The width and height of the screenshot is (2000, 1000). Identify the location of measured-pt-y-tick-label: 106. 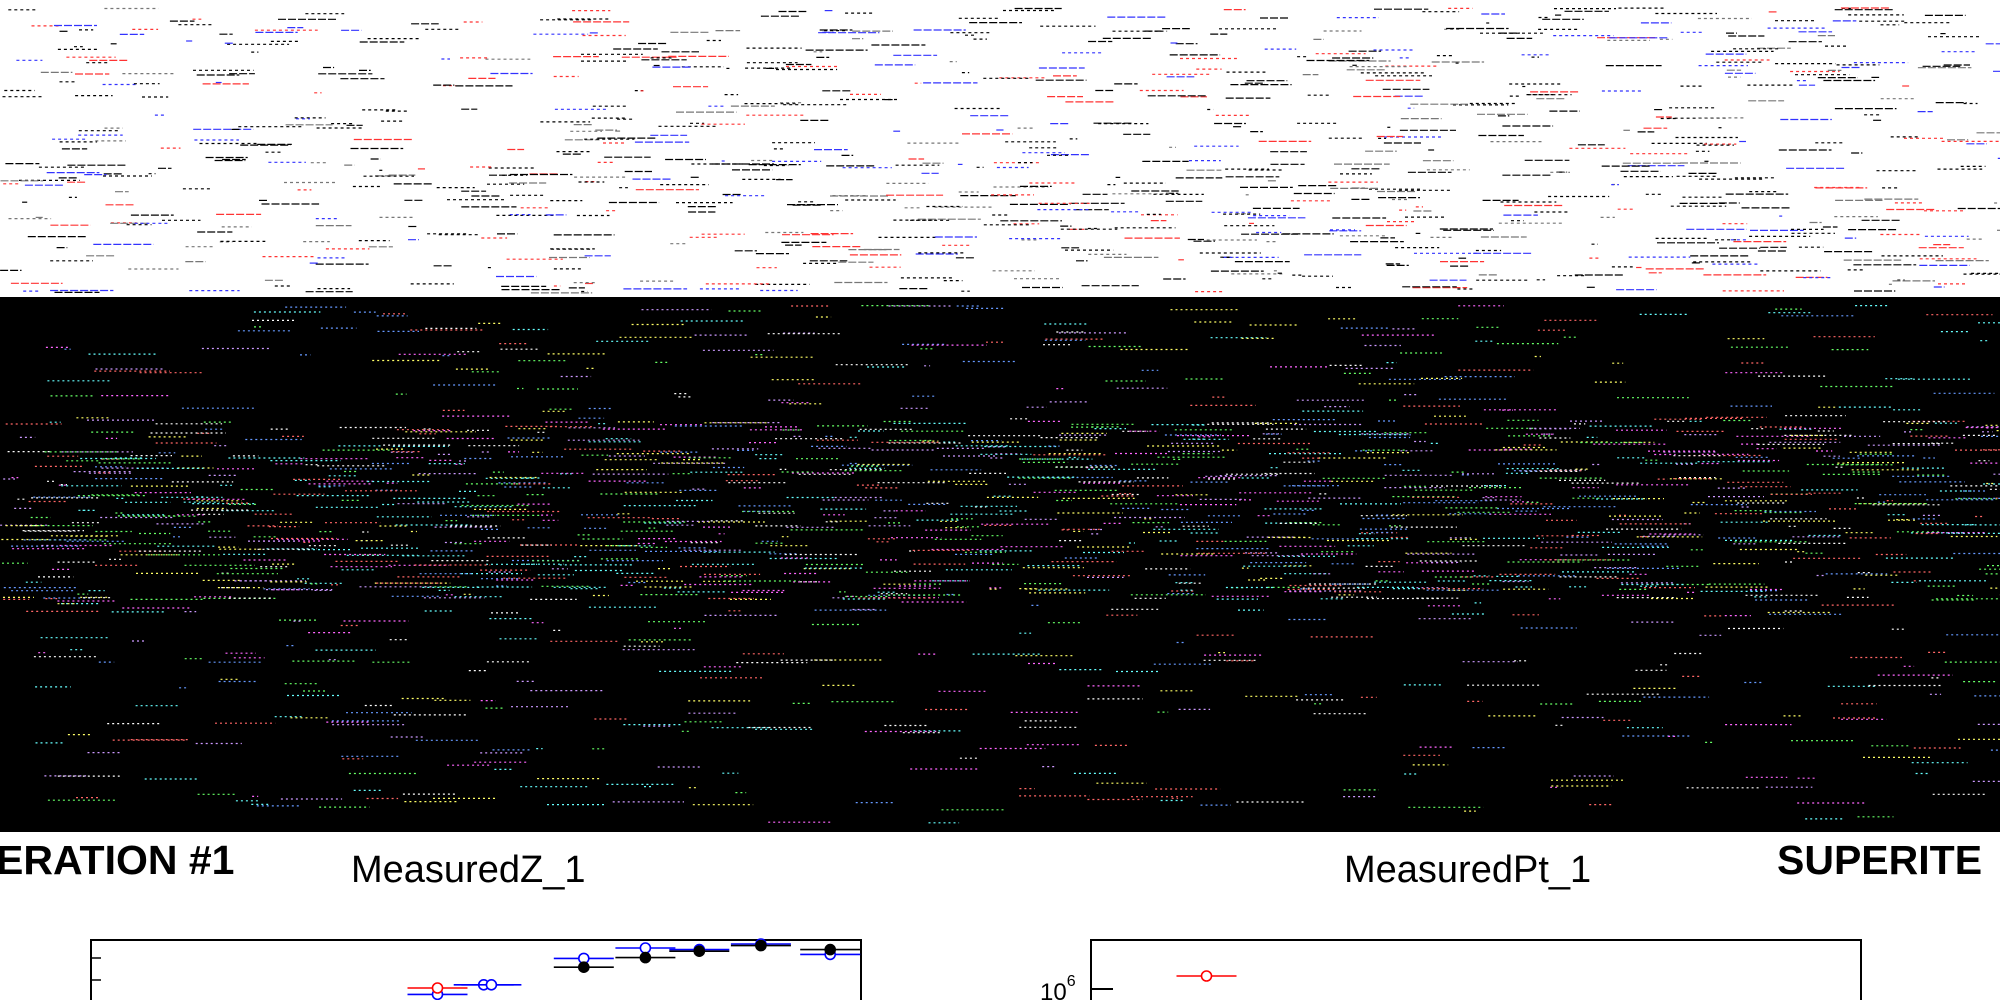
(1058, 986).